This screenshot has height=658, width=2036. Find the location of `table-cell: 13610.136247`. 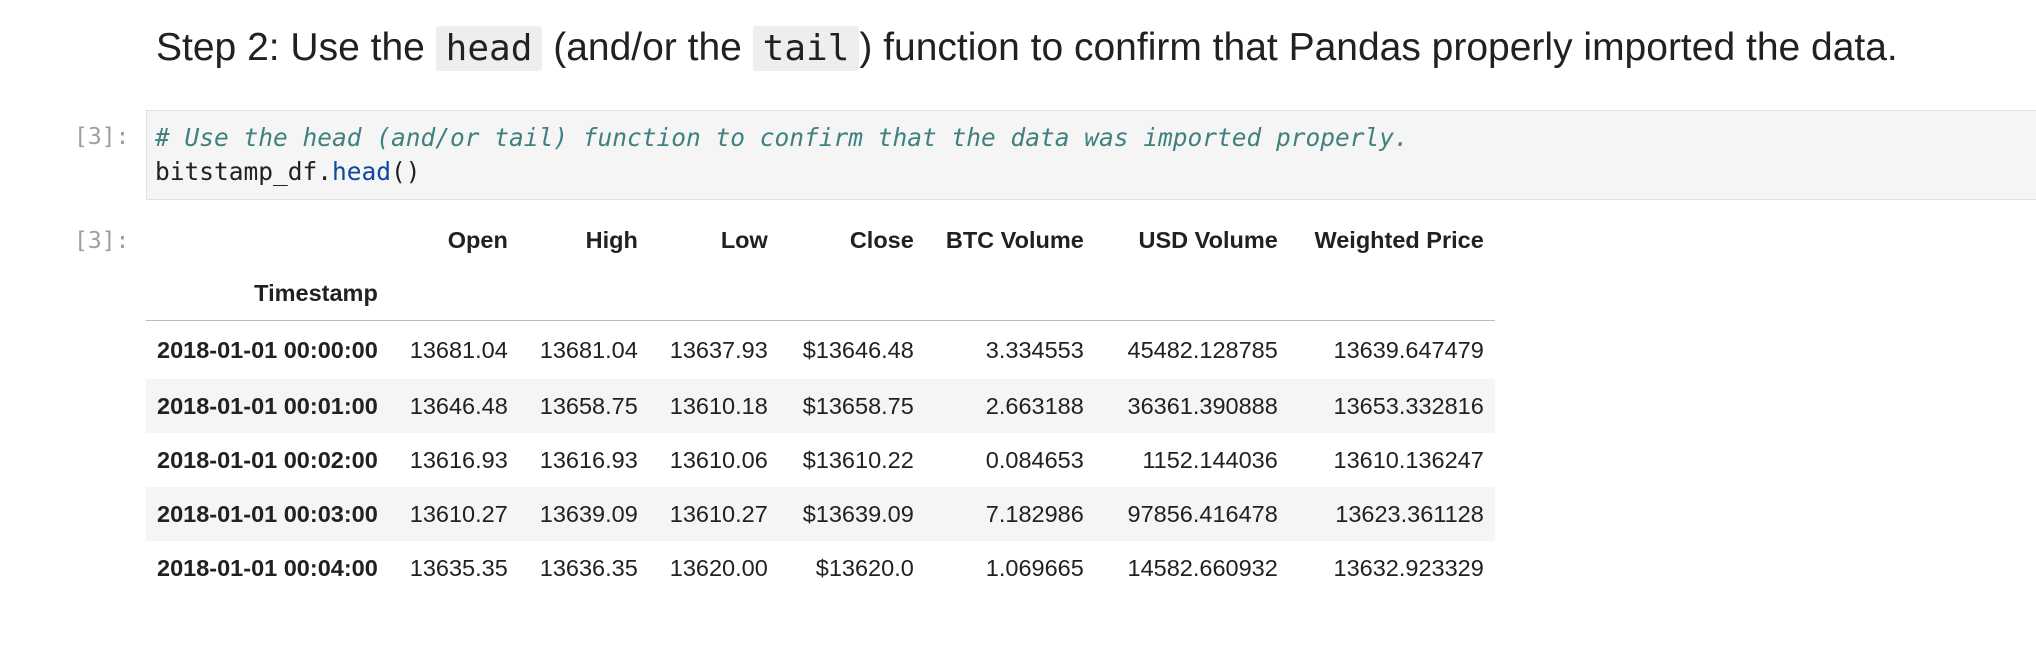

table-cell: 13610.136247 is located at coordinates (1408, 459).